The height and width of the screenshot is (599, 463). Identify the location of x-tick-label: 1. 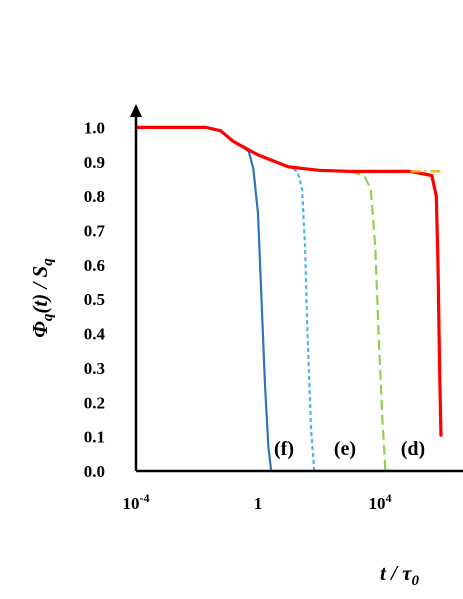
(258, 503).